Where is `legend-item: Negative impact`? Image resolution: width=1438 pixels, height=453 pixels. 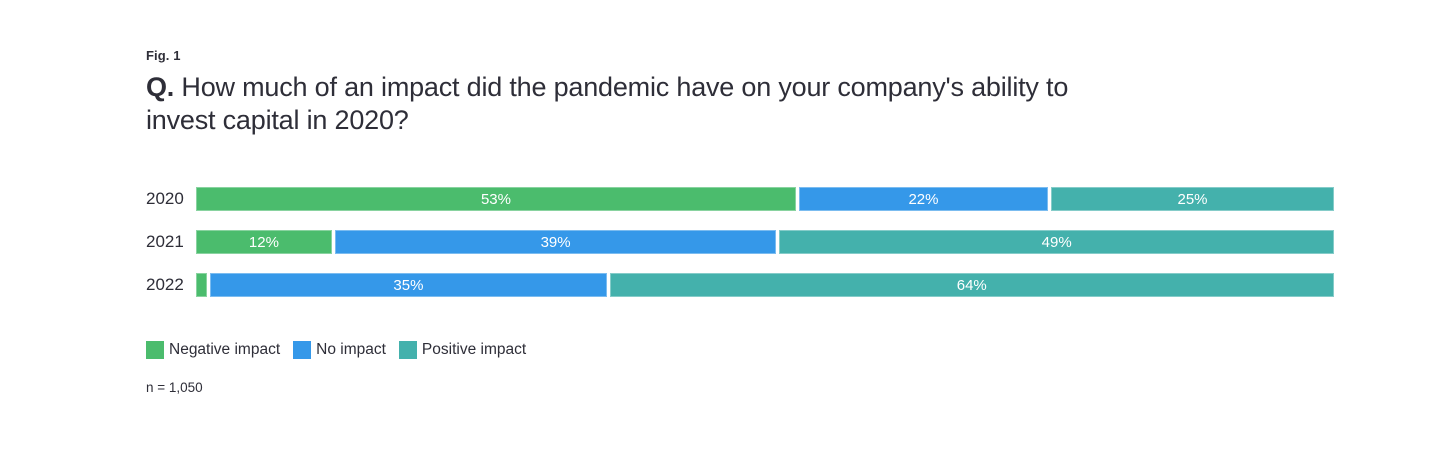
legend-item: Negative impact is located at coordinates (213, 350).